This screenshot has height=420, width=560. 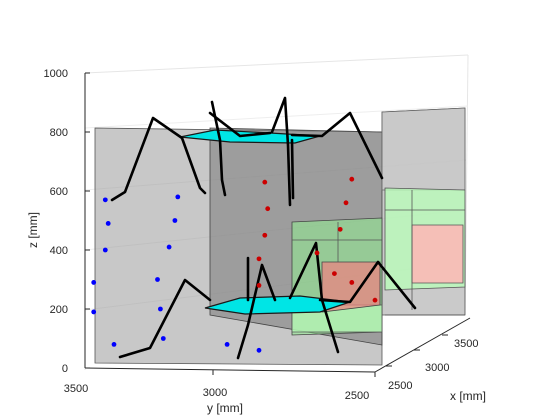 What do you see at coordinates (468, 396) in the screenshot?
I see `x-axis-label: x [mm]` at bounding box center [468, 396].